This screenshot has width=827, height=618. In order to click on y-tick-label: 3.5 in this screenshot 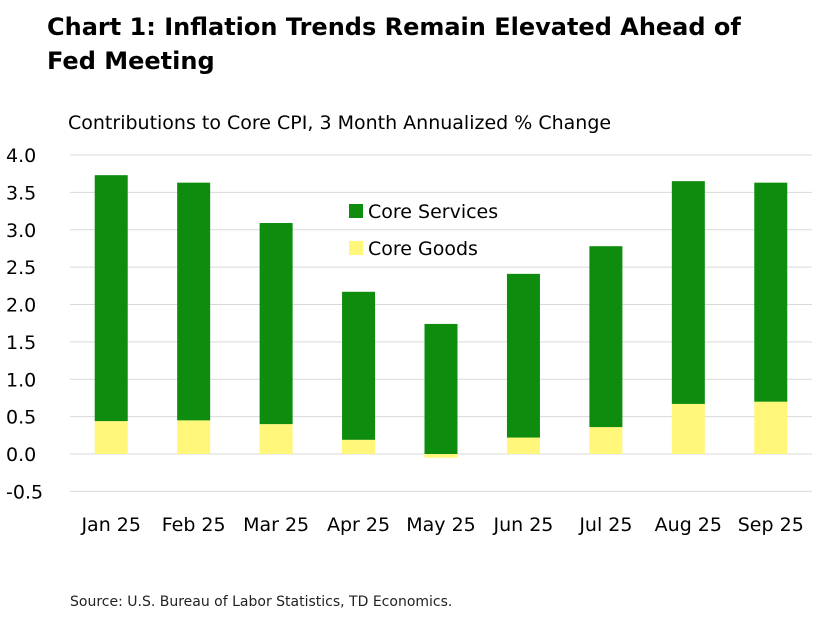, I will do `click(21, 193)`.